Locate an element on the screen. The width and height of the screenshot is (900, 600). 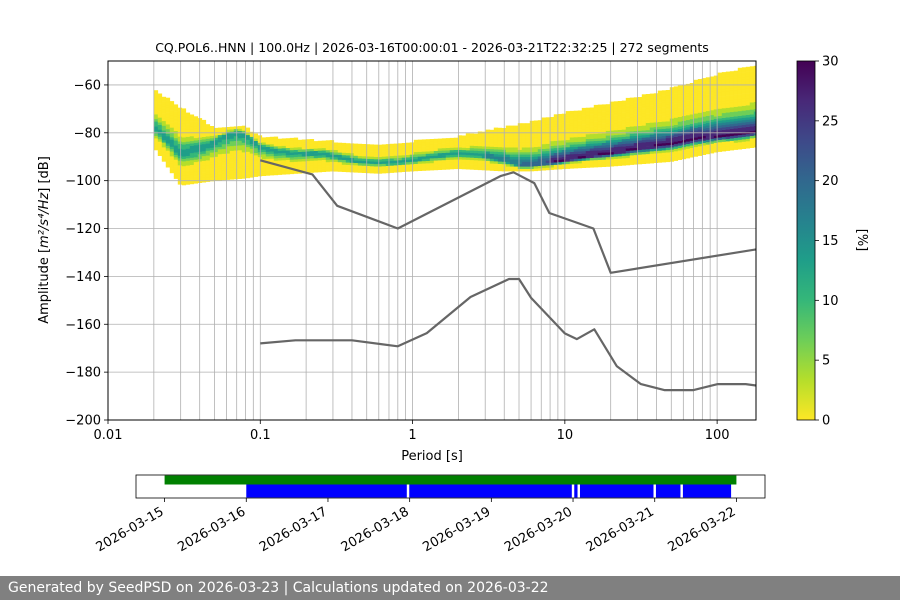
colorbar-tick-label: 30 is located at coordinates (830, 62).